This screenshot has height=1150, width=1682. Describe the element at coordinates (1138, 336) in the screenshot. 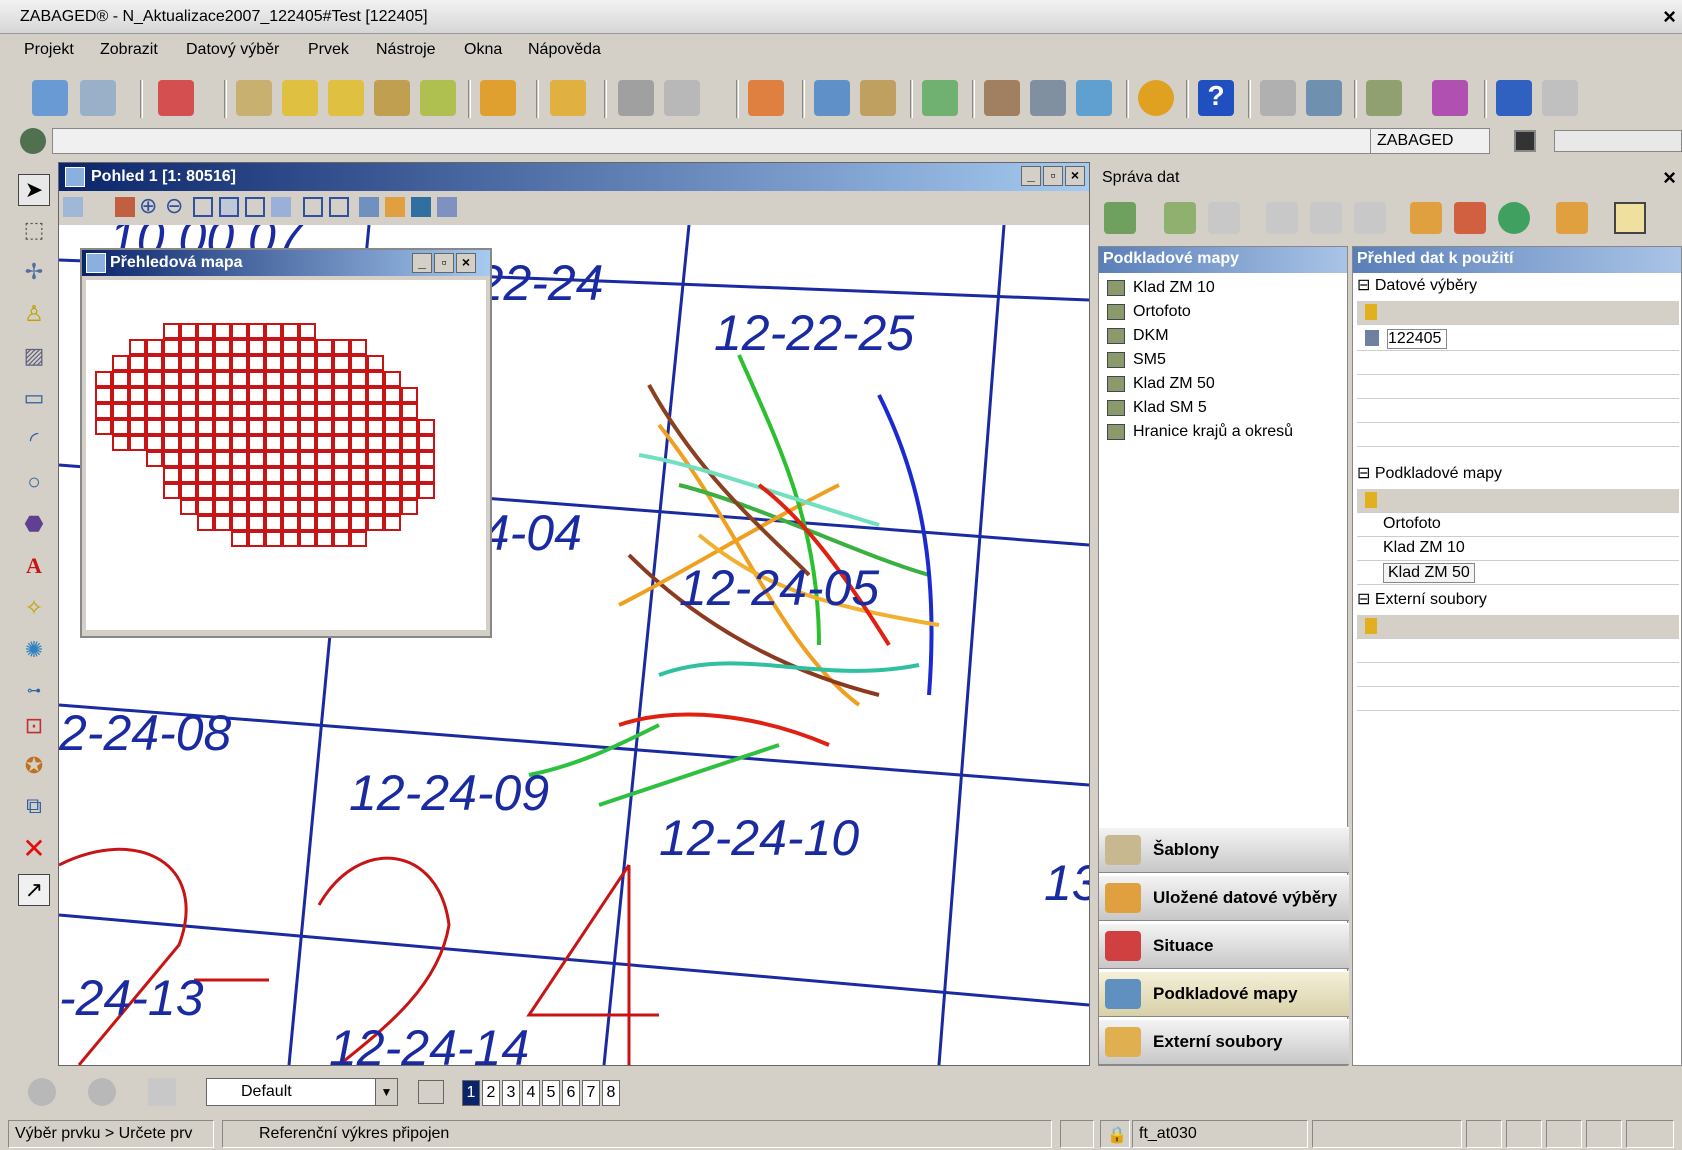

I see `list-item: DKM` at that location.